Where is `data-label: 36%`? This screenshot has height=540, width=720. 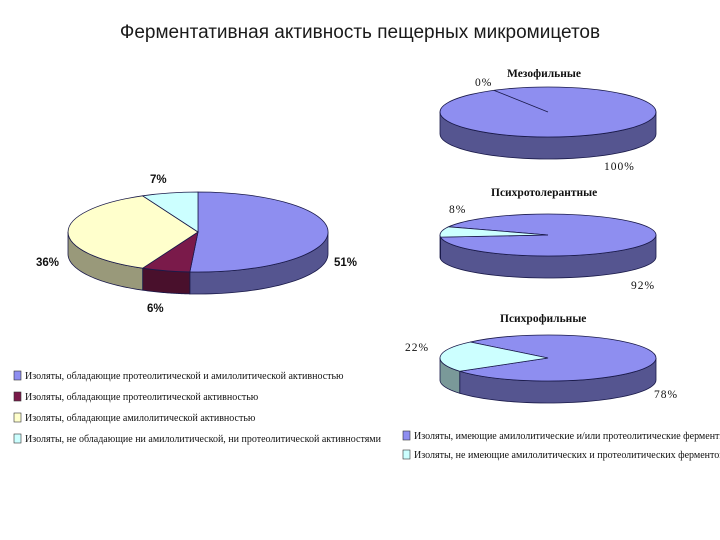
data-label: 36% is located at coordinates (47, 263).